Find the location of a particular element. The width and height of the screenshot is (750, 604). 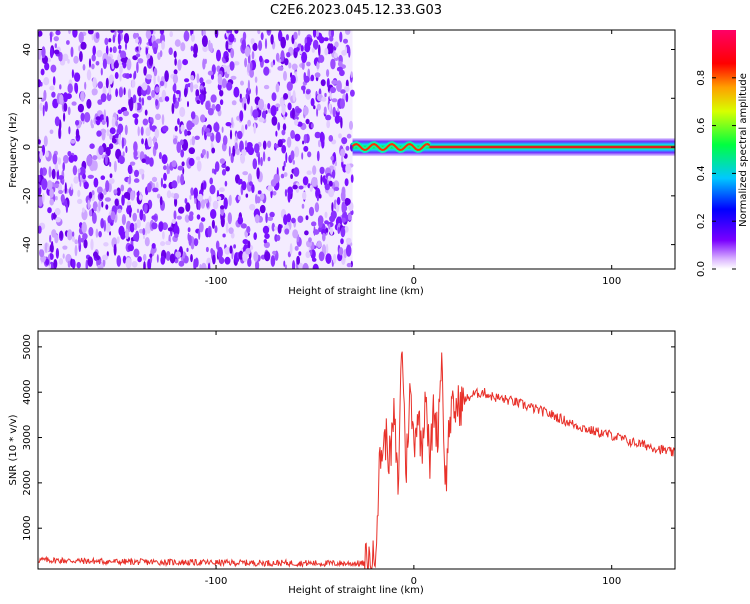

spectrogram-y-tick-label: 20 is located at coordinates (27, 98).